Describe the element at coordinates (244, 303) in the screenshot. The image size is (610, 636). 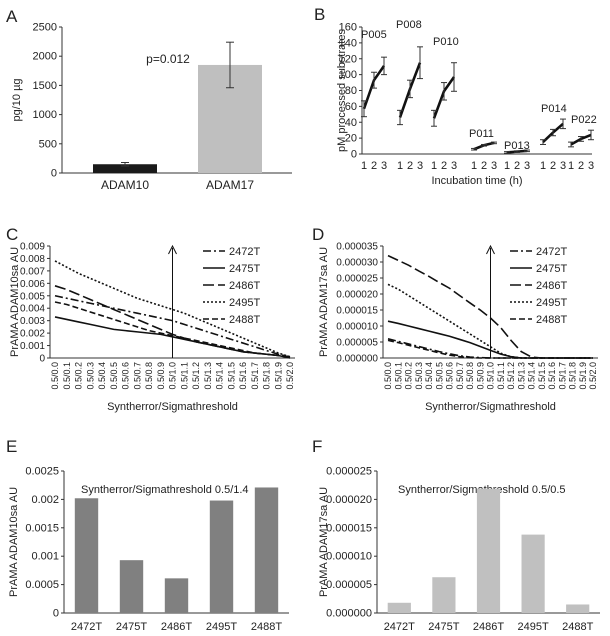
I see `legend-label: 2495T` at that location.